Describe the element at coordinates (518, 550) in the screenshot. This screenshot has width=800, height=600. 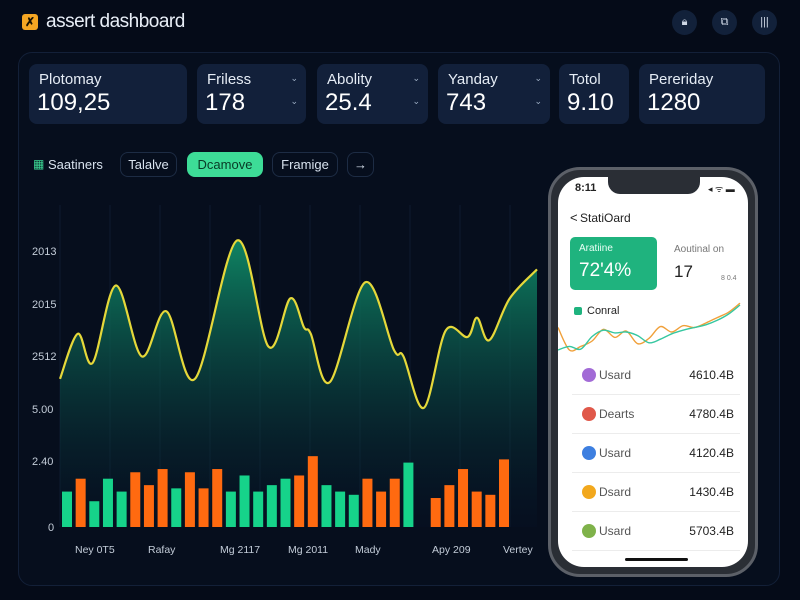
I see `x-tick-label: Vertey` at that location.